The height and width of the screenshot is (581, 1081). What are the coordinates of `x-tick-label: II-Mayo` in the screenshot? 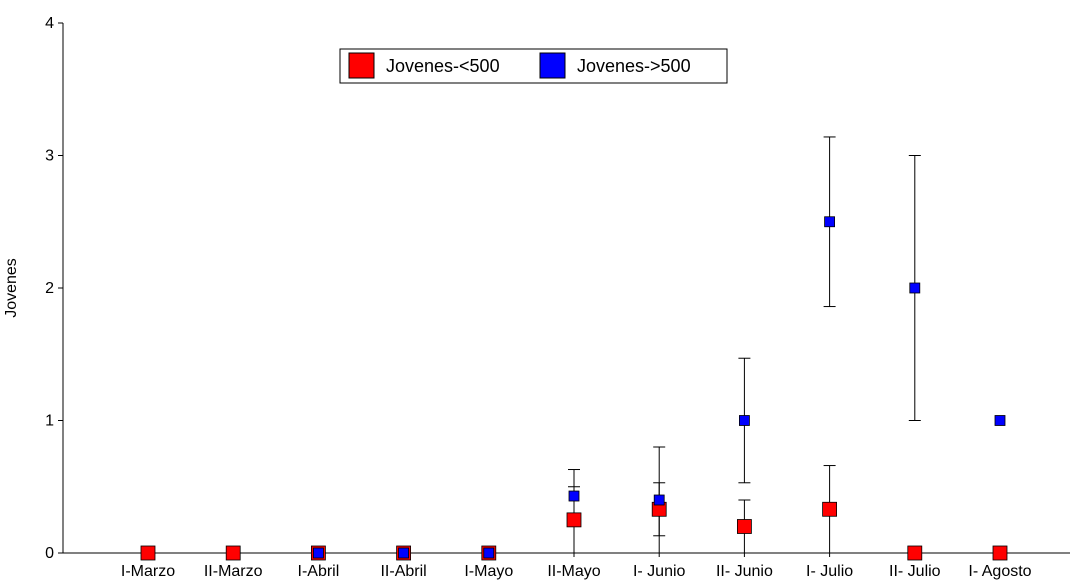 It's located at (573, 571).